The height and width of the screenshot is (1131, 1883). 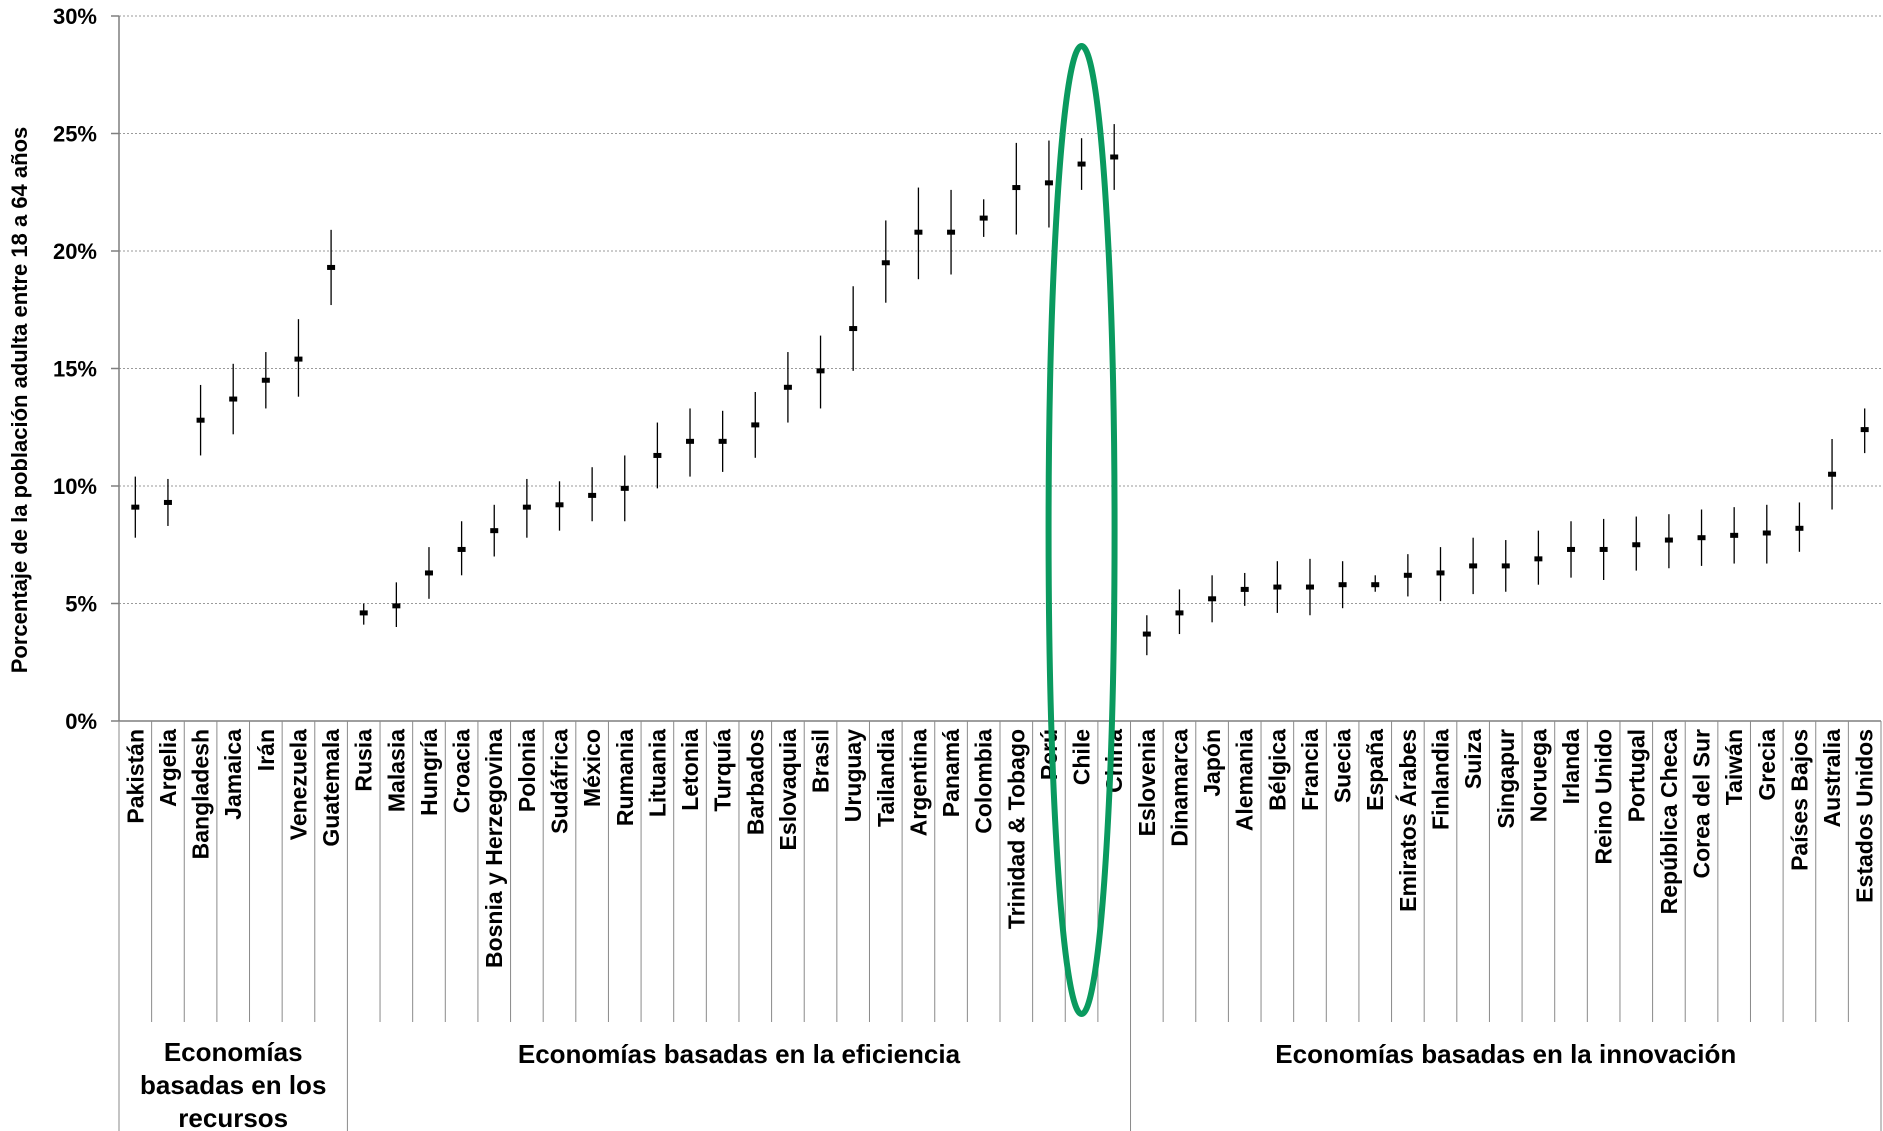 What do you see at coordinates (462, 771) in the screenshot?
I see `category-label: Croacia` at bounding box center [462, 771].